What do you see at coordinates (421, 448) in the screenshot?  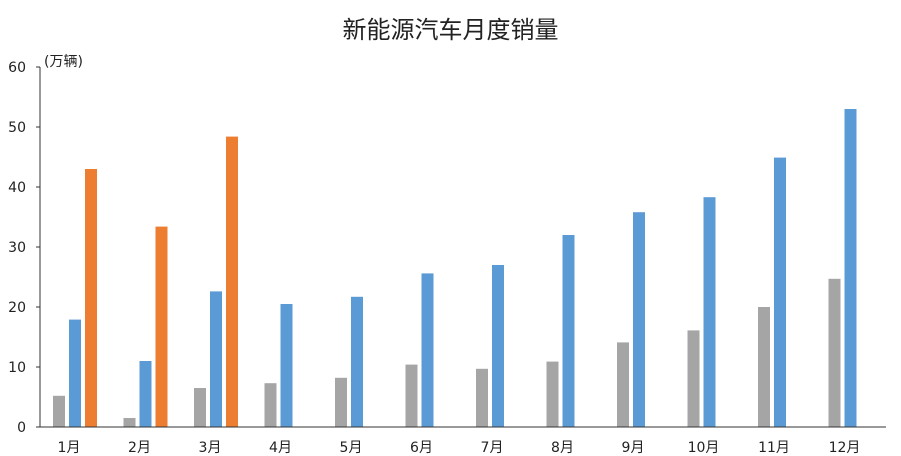 I see `x-tick-label-6: 6月` at bounding box center [421, 448].